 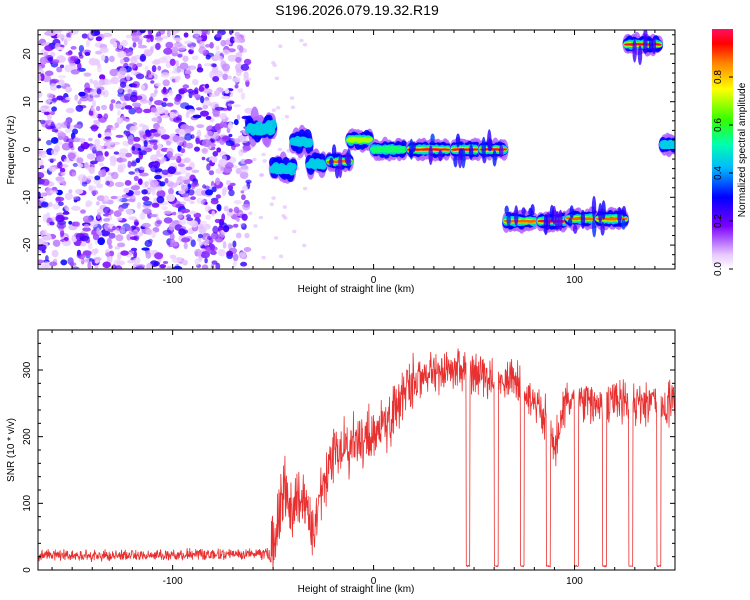 I want to click on colorbar-tick-label: 0.0, so click(x=718, y=269).